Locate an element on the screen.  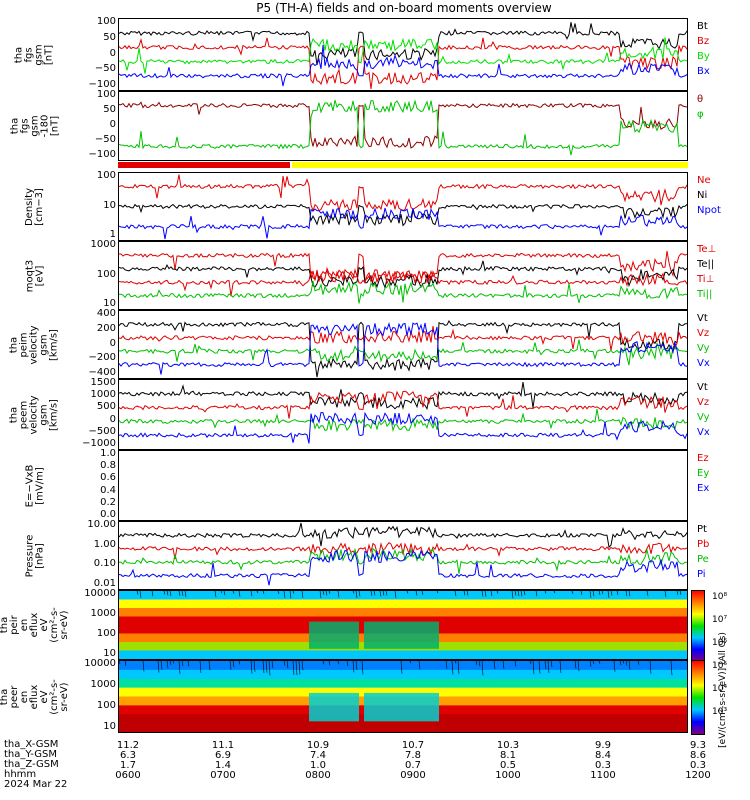
ytick-temp: 100 is located at coordinates (106, 274).